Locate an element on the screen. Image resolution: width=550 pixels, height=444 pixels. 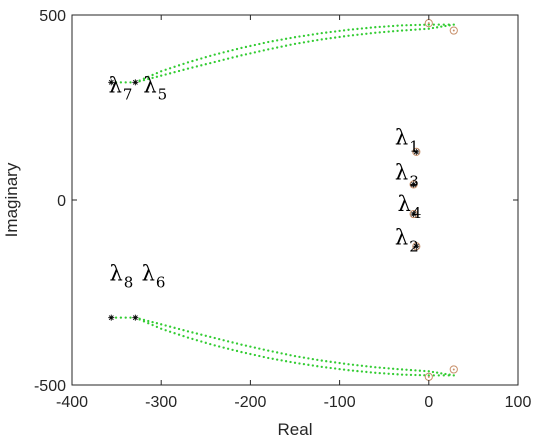
x-tick-label: -400 is located at coordinates (72, 402).